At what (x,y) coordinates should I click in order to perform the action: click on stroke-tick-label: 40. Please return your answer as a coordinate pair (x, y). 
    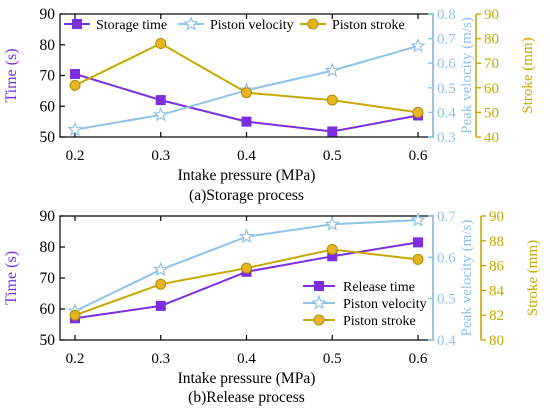
    Looking at the image, I should click on (491, 138).